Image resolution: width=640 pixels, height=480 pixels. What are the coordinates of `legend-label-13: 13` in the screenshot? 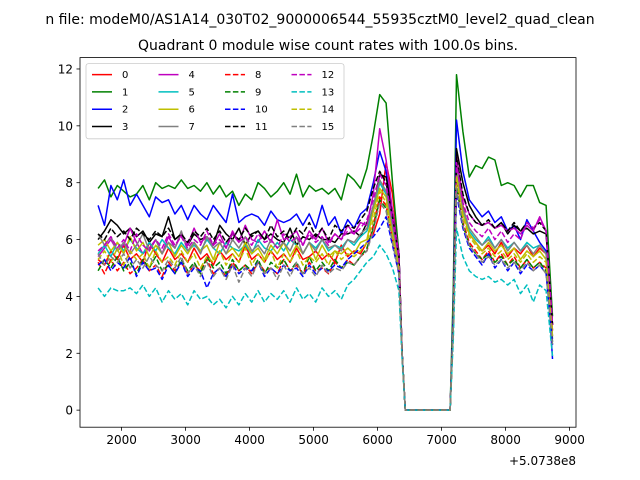 It's located at (328, 92).